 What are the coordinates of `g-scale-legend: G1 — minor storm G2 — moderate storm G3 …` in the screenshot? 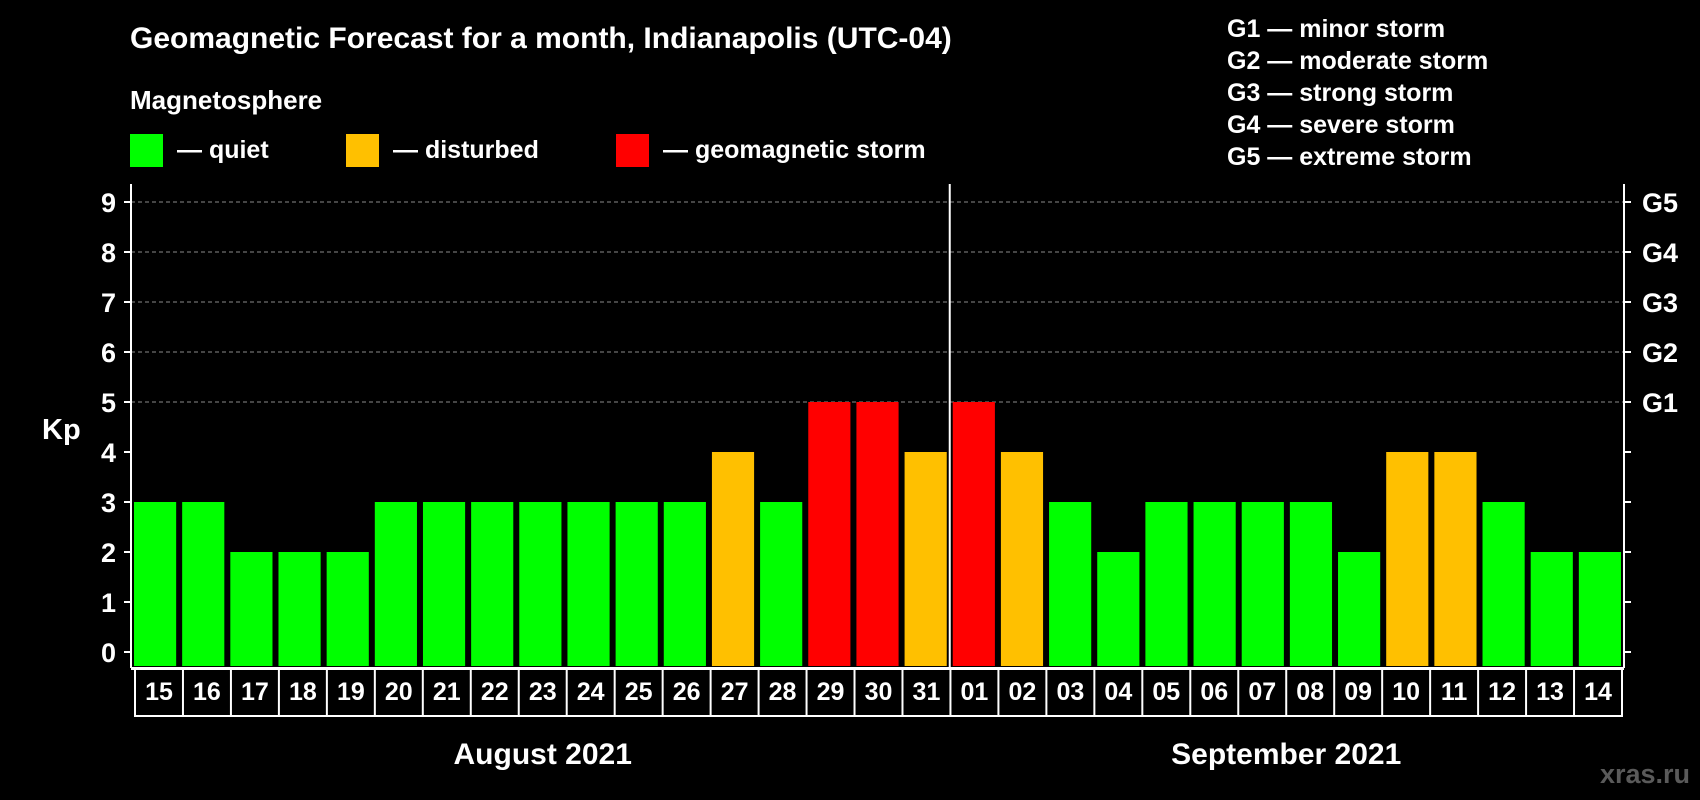 It's located at (1357, 93).